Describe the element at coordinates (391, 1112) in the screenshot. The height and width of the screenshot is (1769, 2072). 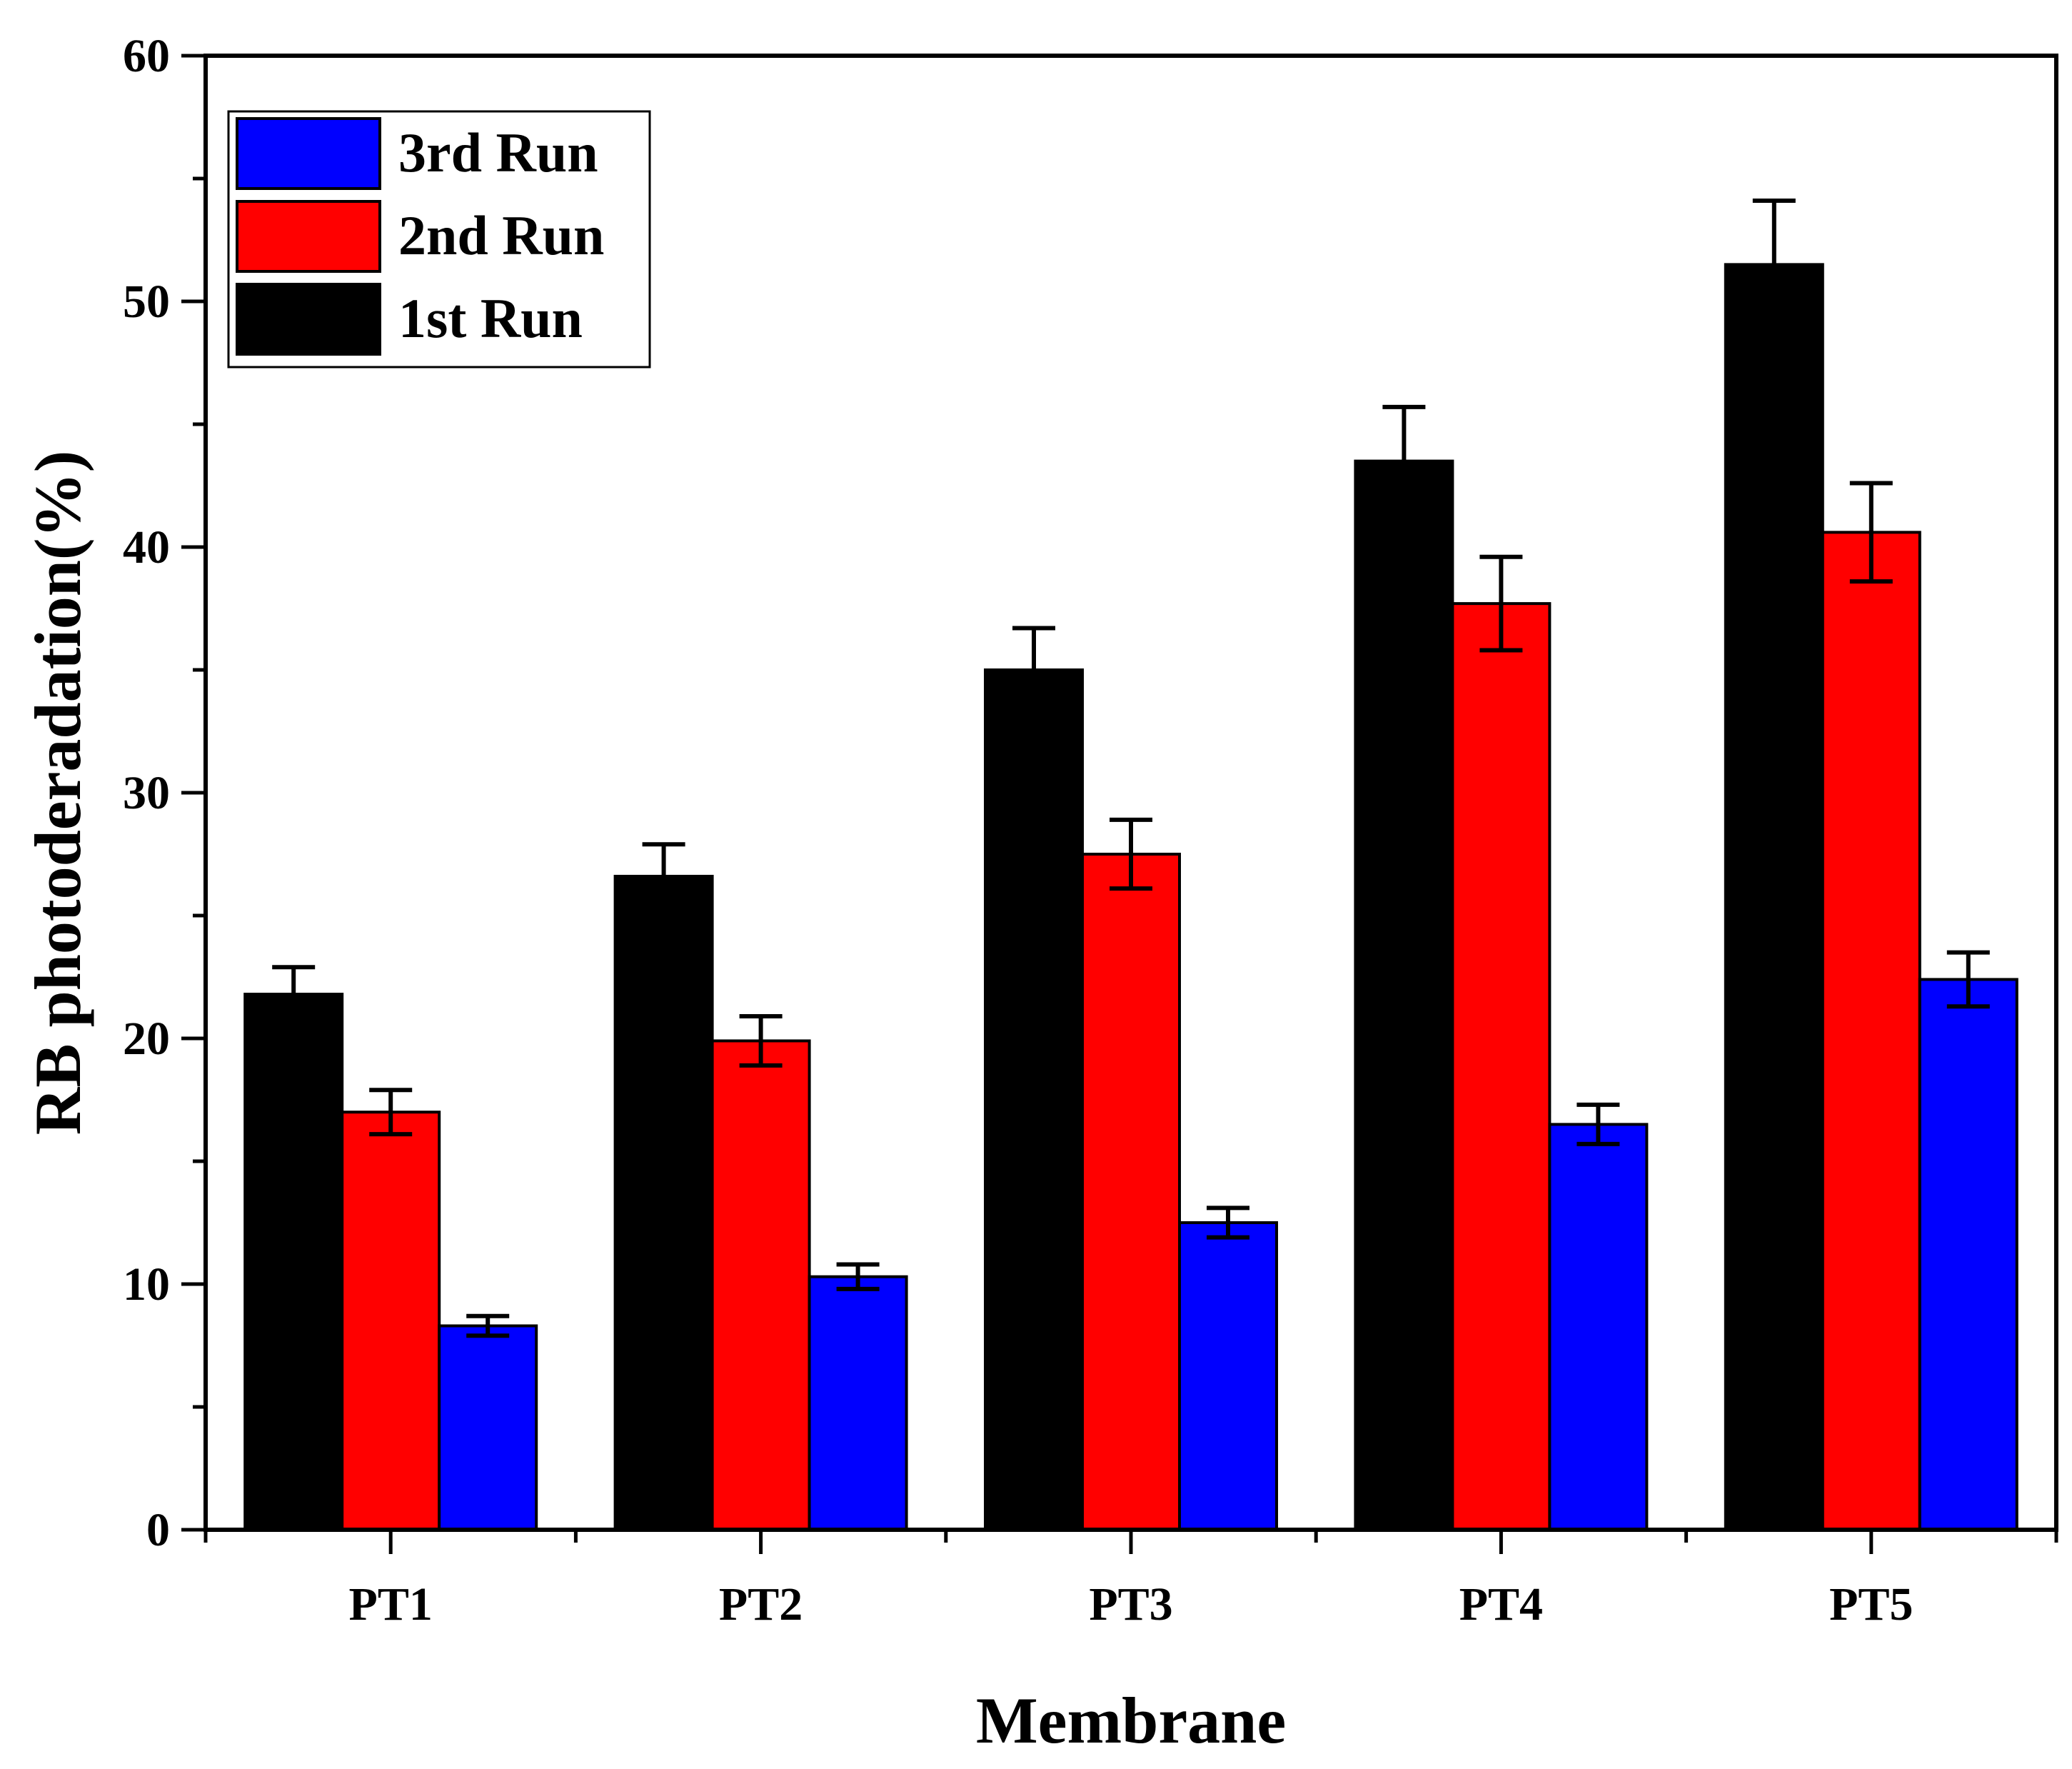
I see `error-bar-pt1-2nd-run` at that location.